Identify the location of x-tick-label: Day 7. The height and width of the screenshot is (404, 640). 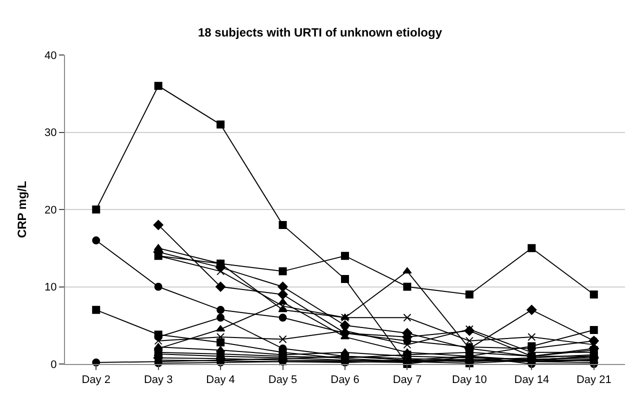
(407, 380).